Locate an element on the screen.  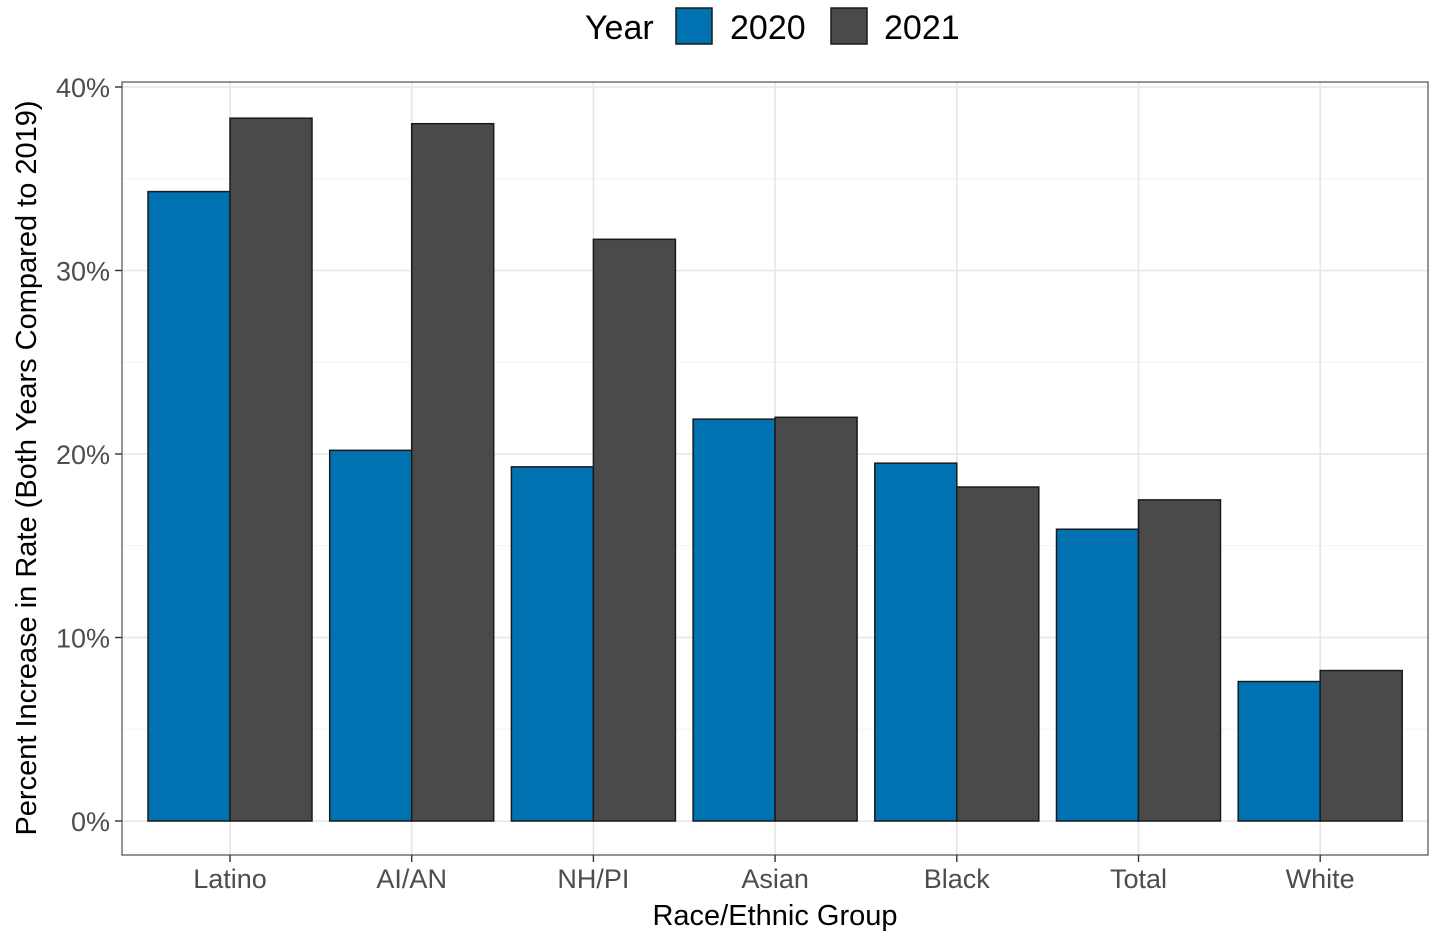
bar-2021-black is located at coordinates (998, 654).